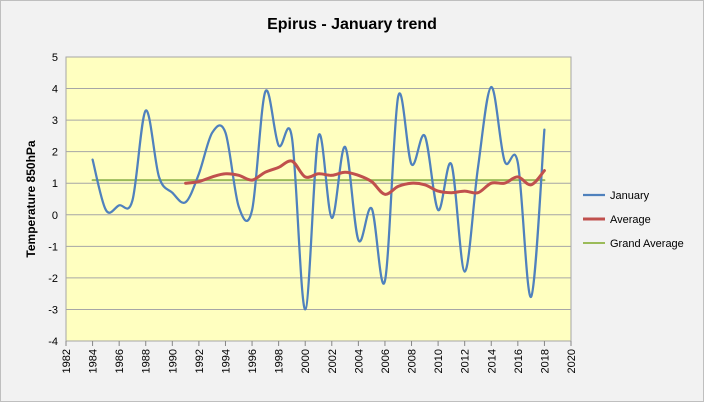 The image size is (704, 402). What do you see at coordinates (53, 342) in the screenshot?
I see `y-tick-label: -4` at bounding box center [53, 342].